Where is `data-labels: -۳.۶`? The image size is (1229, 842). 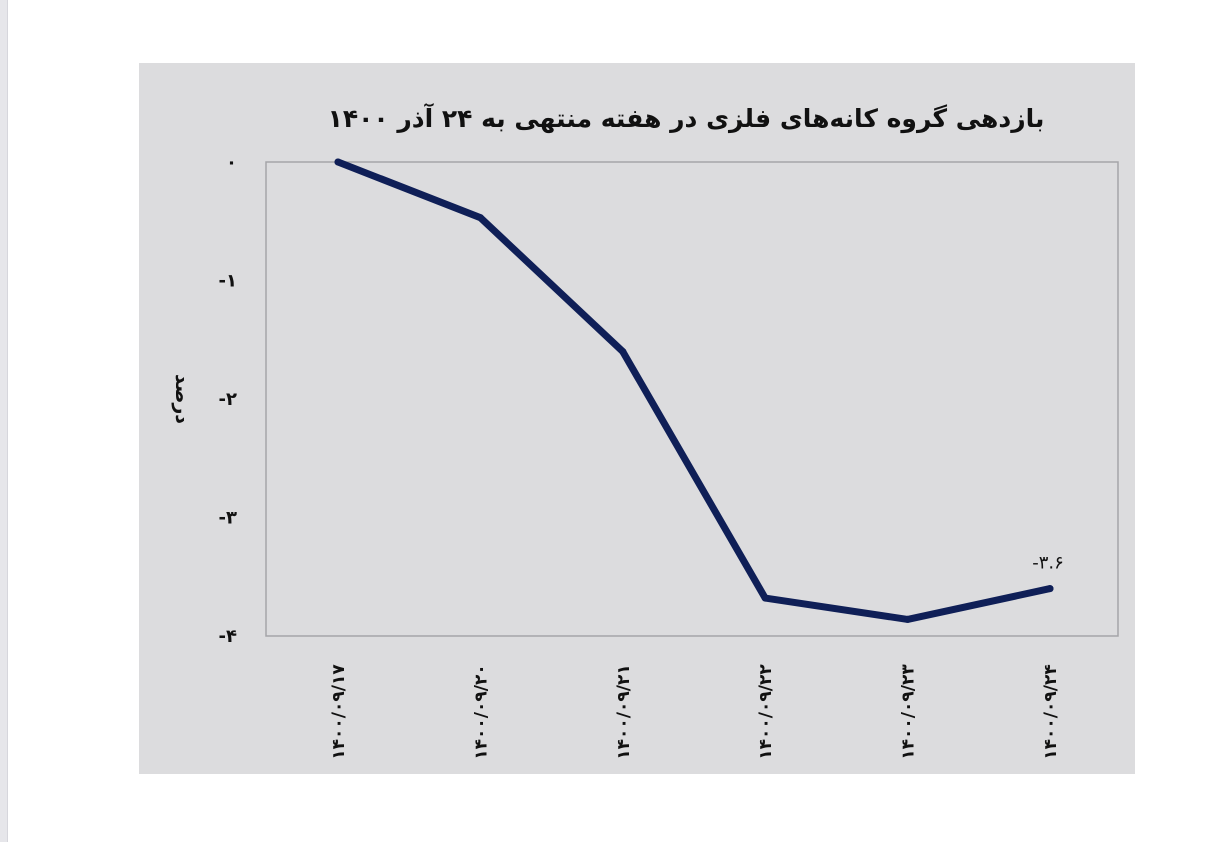
data-labels: -۳.۶ is located at coordinates (1048, 563).